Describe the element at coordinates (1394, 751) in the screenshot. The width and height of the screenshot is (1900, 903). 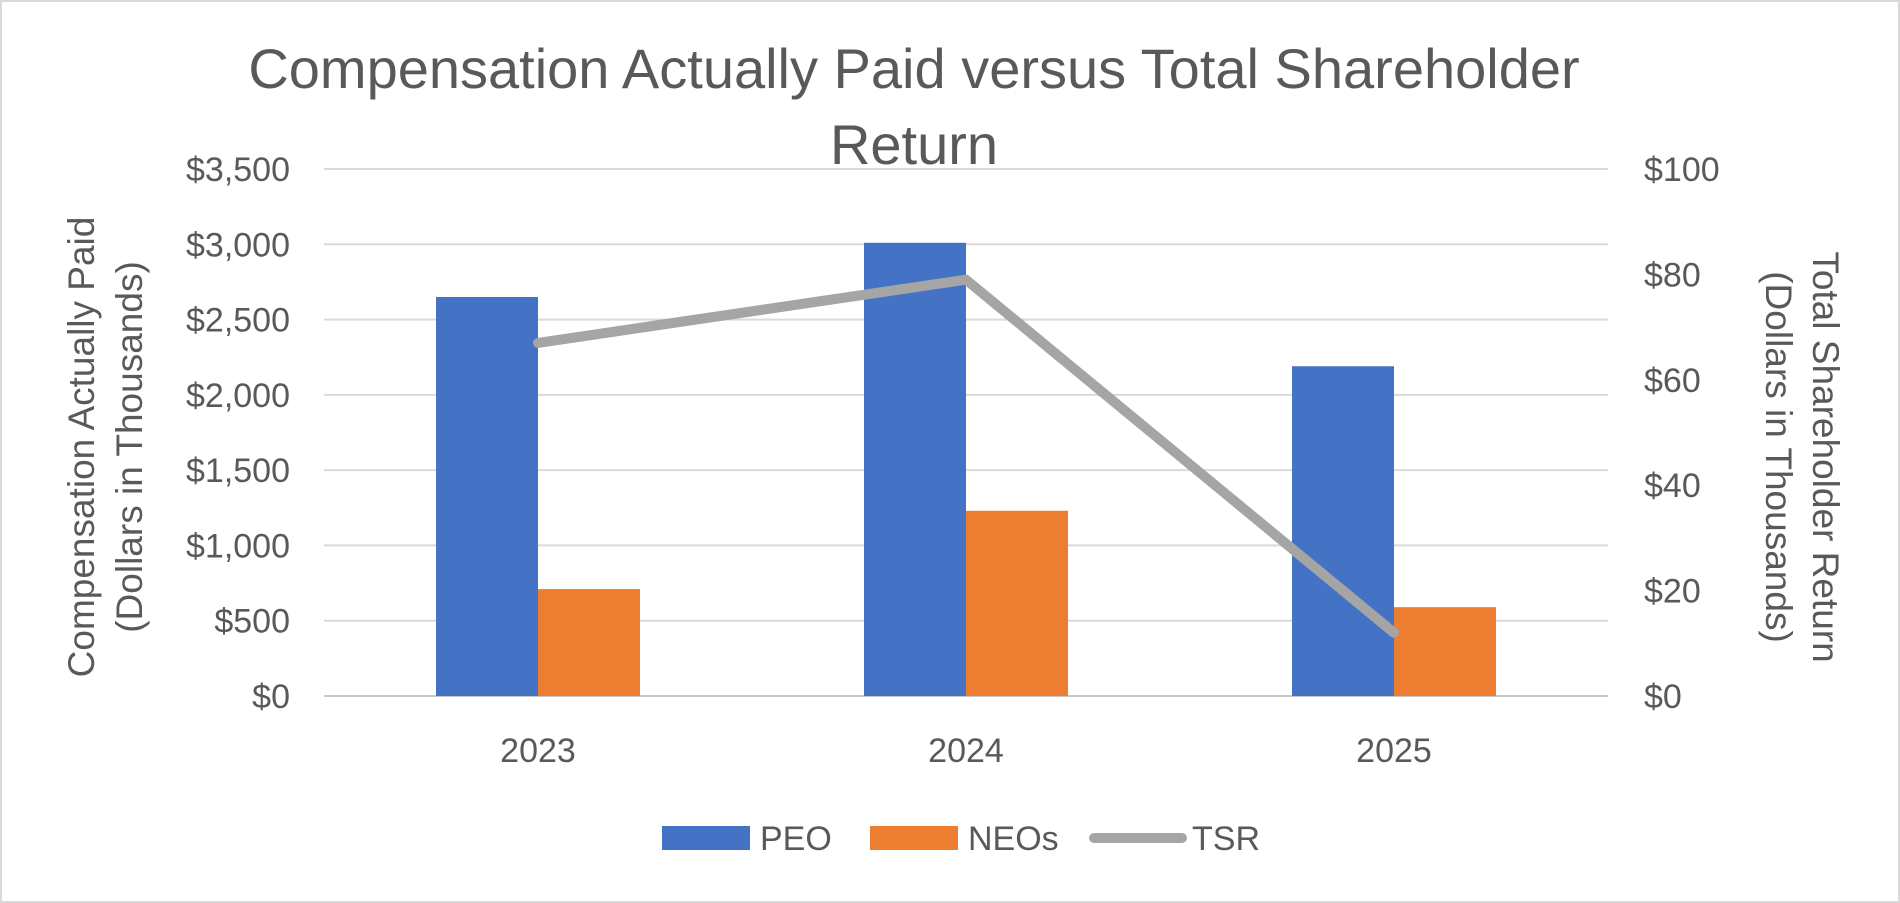
I see `x-tick-label: 2025` at that location.